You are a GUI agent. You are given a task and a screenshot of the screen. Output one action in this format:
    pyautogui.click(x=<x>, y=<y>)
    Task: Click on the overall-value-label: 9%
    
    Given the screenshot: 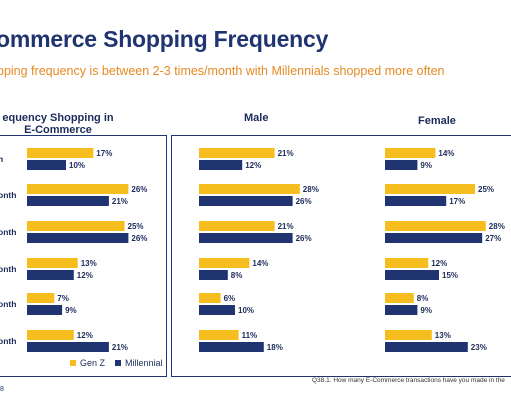 What is the action you would take?
    pyautogui.click(x=71, y=310)
    